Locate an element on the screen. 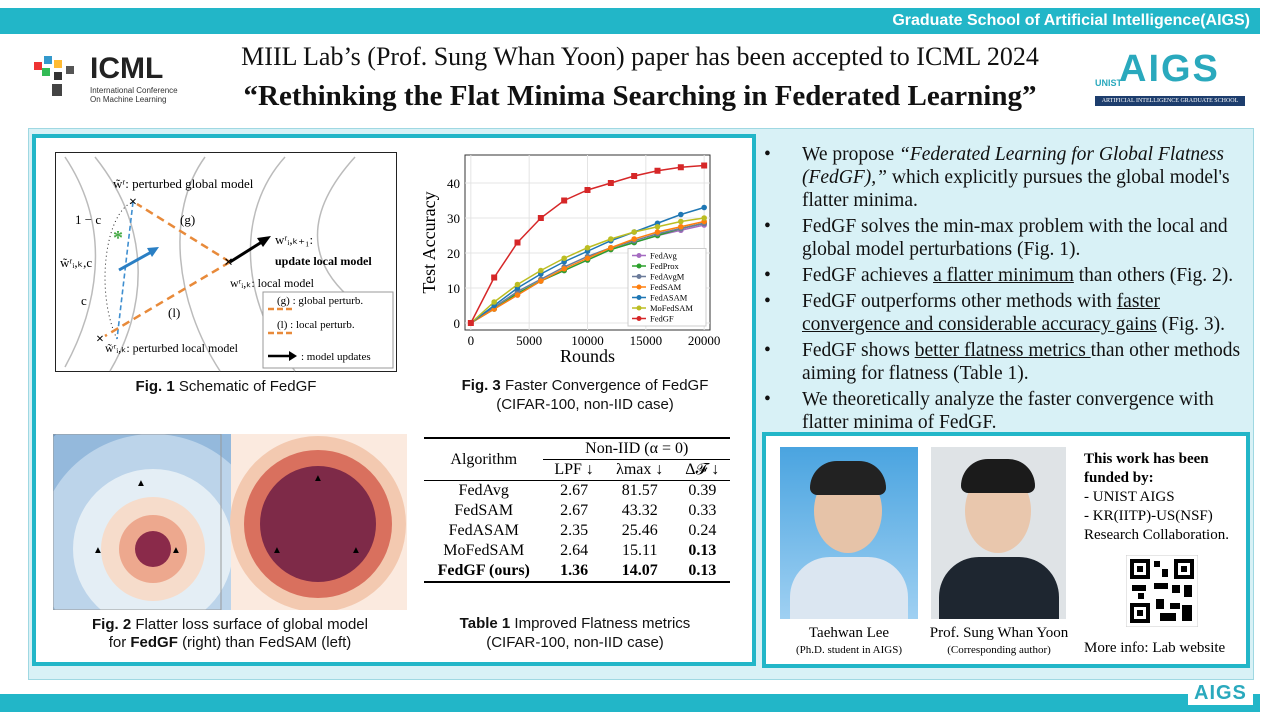 Image resolution: width=1280 pixels, height=720 pixels. more-info: More info: Lab website is located at coordinates (1155, 648).